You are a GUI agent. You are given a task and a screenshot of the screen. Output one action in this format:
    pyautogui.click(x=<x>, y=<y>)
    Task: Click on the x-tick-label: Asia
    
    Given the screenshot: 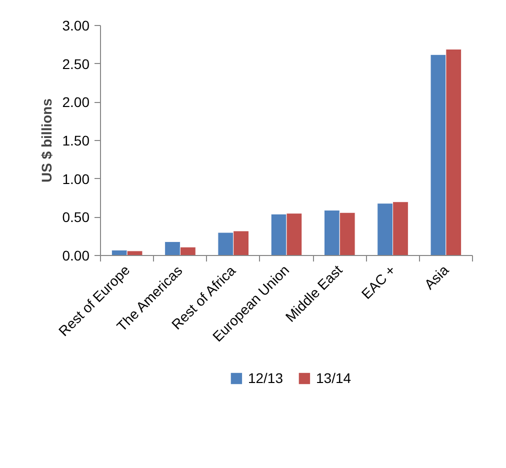 What is the action you would take?
    pyautogui.click(x=436, y=277)
    